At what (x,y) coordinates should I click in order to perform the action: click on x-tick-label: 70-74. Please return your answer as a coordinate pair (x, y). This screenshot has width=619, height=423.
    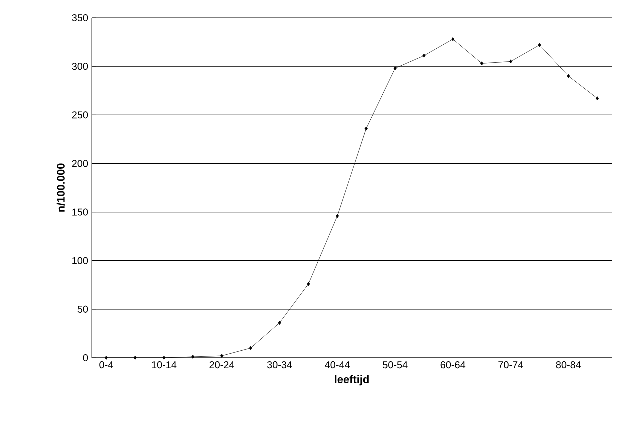
    Looking at the image, I should click on (511, 365).